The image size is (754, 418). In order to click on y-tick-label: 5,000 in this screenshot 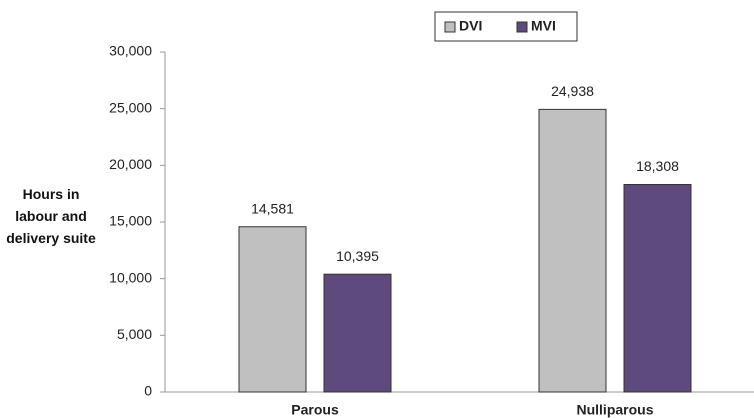, I will do `click(134, 334)`.